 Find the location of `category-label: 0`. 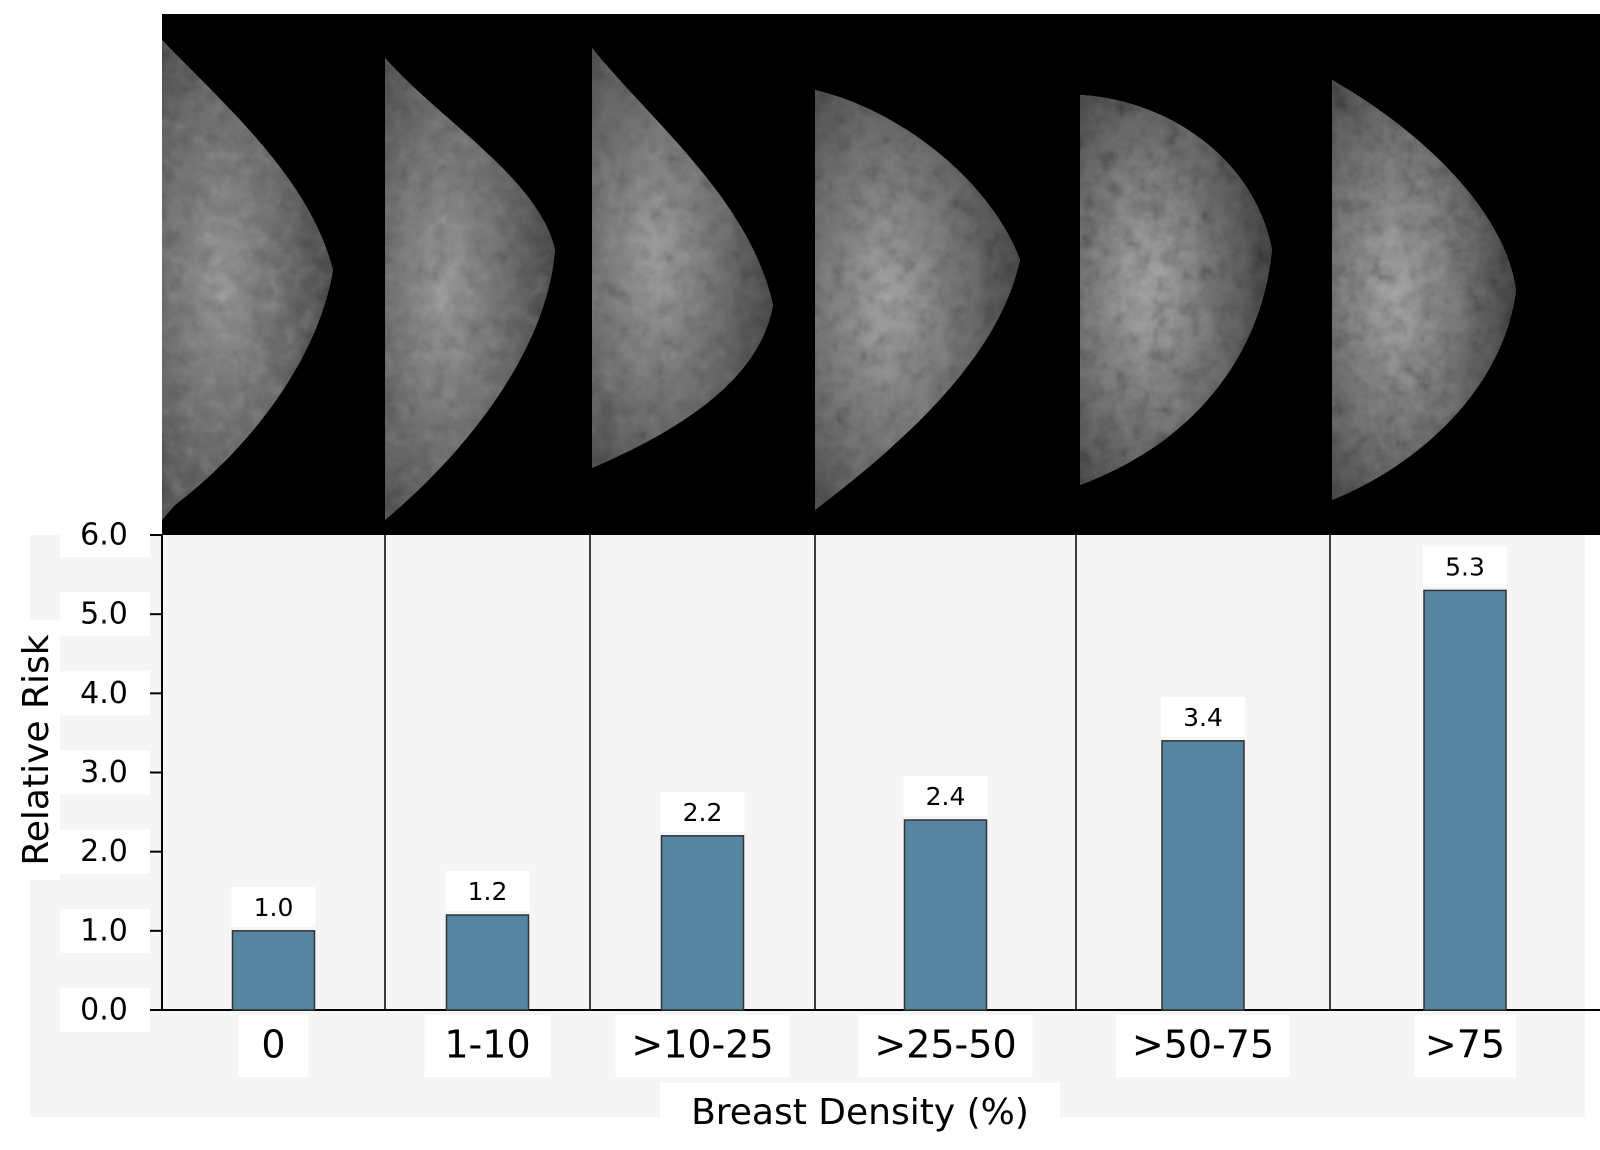

category-label: 0 is located at coordinates (273, 1045).